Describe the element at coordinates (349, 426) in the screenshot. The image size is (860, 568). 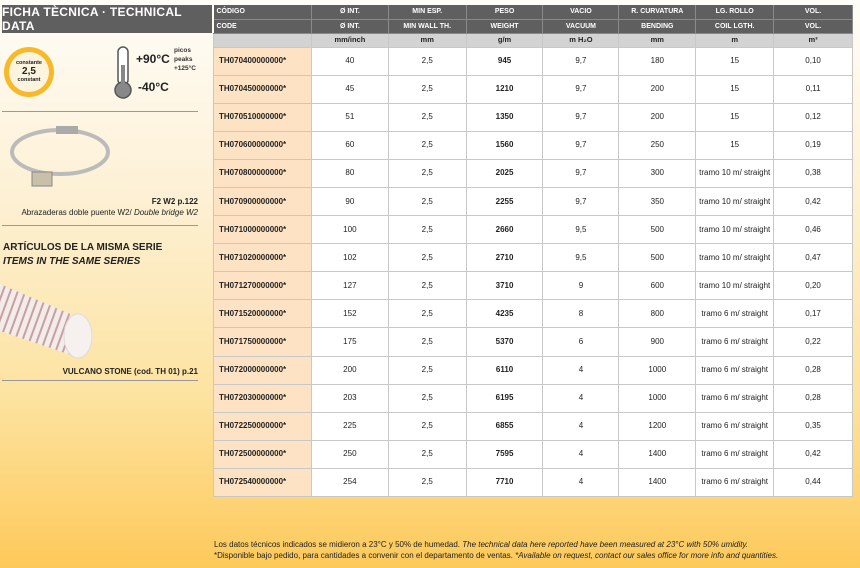
I see `data-cell: 225` at that location.